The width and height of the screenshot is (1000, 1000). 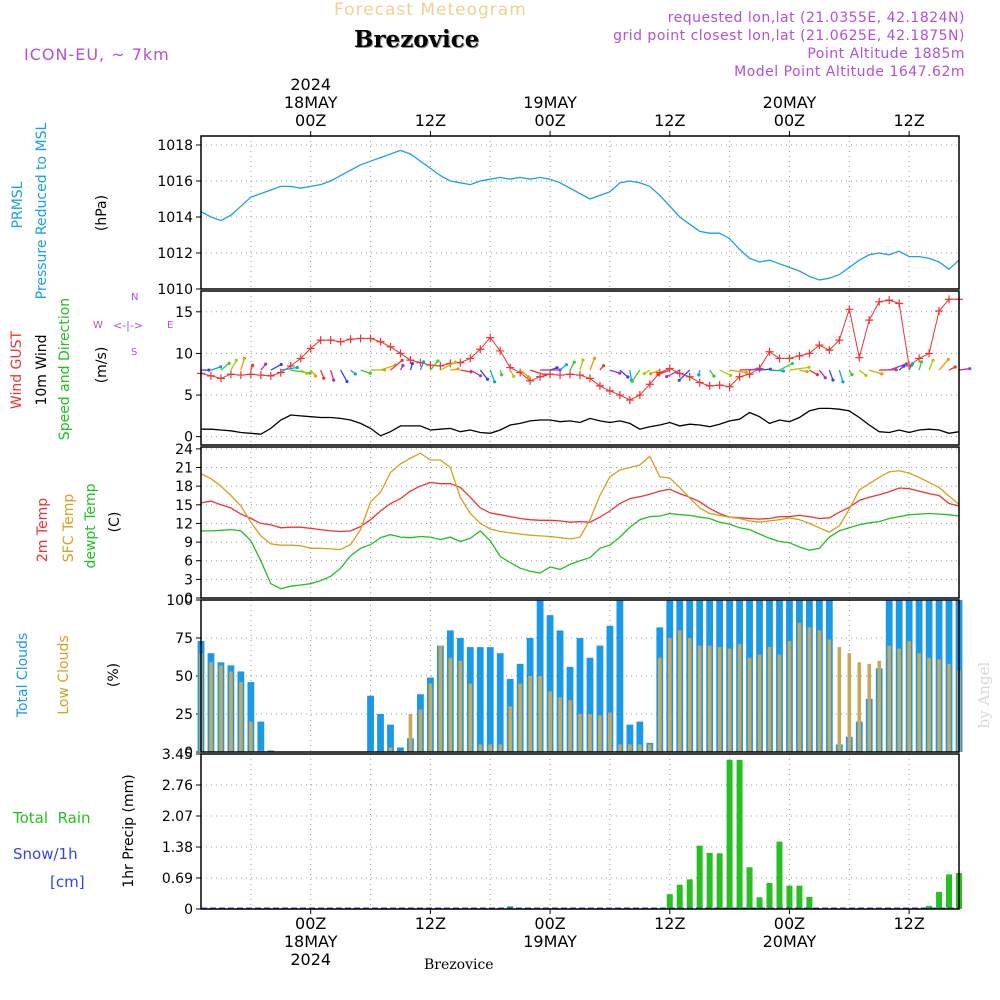 What do you see at coordinates (175, 146) in the screenshot?
I see `y-tick-label: 1018` at bounding box center [175, 146].